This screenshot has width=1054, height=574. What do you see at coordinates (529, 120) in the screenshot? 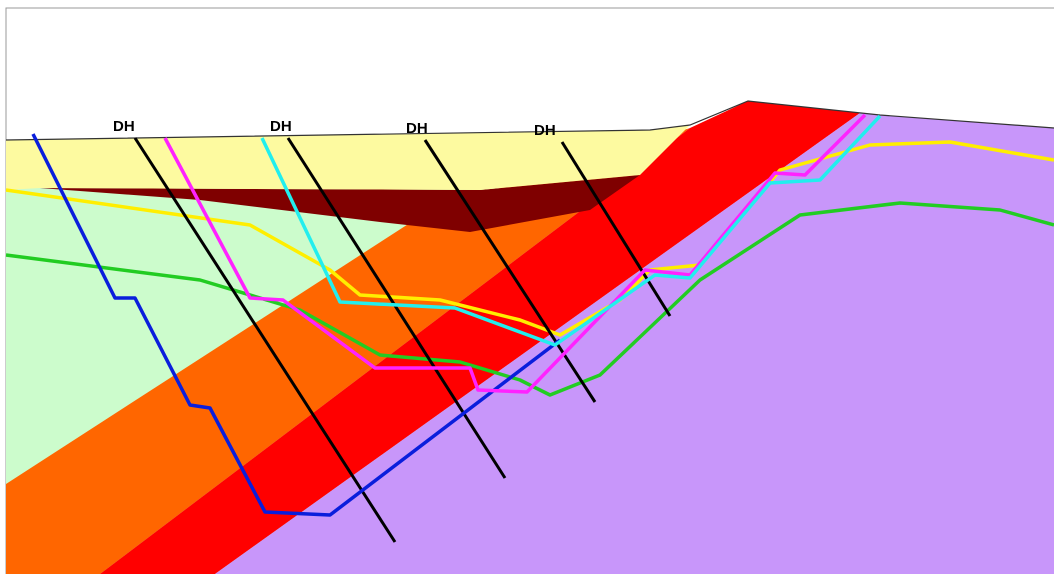
I see `topography` at bounding box center [529, 120].